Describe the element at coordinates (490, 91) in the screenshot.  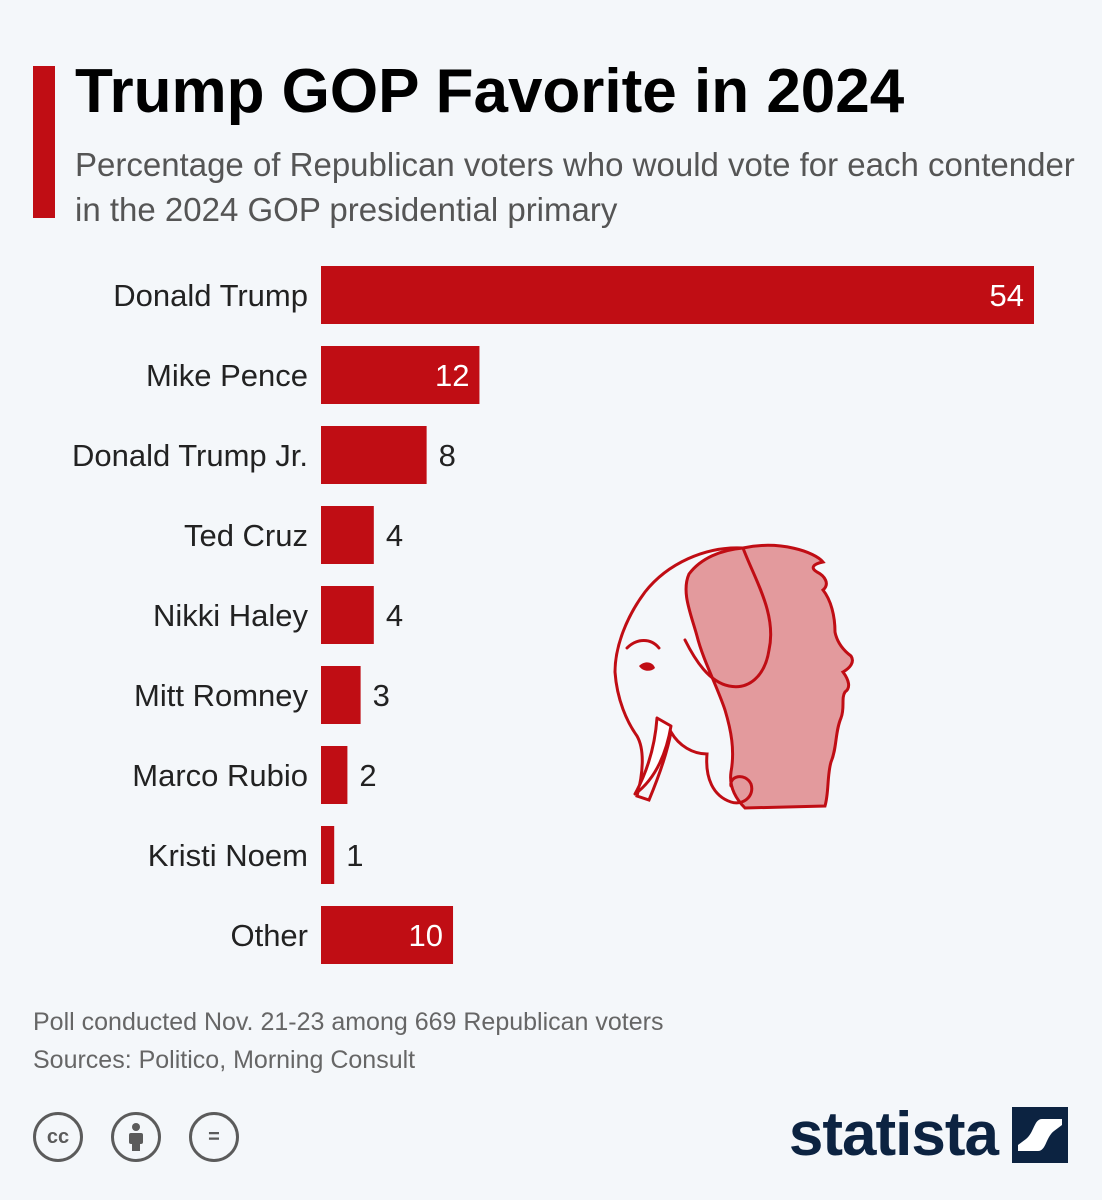
I see `chart-title: Trump GOP Favorite in 2024` at that location.